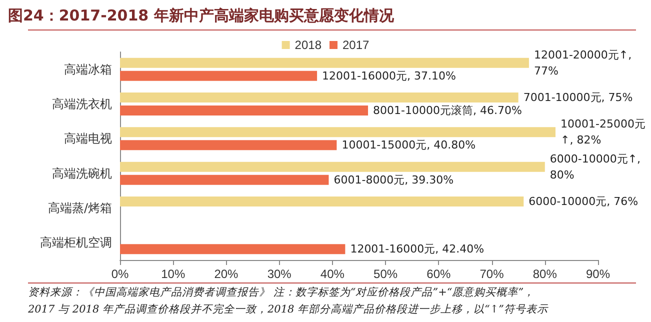 This screenshot has width=651, height=322. I want to click on y-tick-label: 高端洗衣机, so click(82, 104).